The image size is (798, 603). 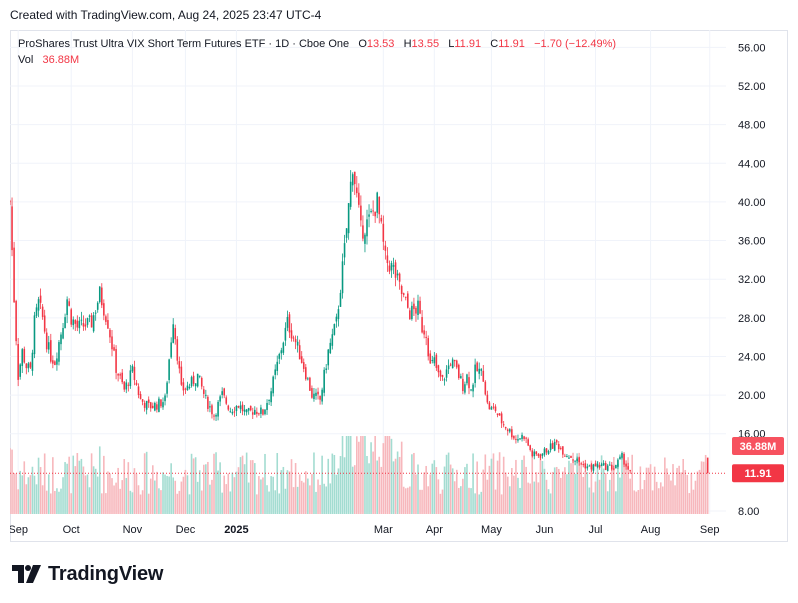 What do you see at coordinates (407, 44) in the screenshot?
I see `legend-high-label: H` at bounding box center [407, 44].